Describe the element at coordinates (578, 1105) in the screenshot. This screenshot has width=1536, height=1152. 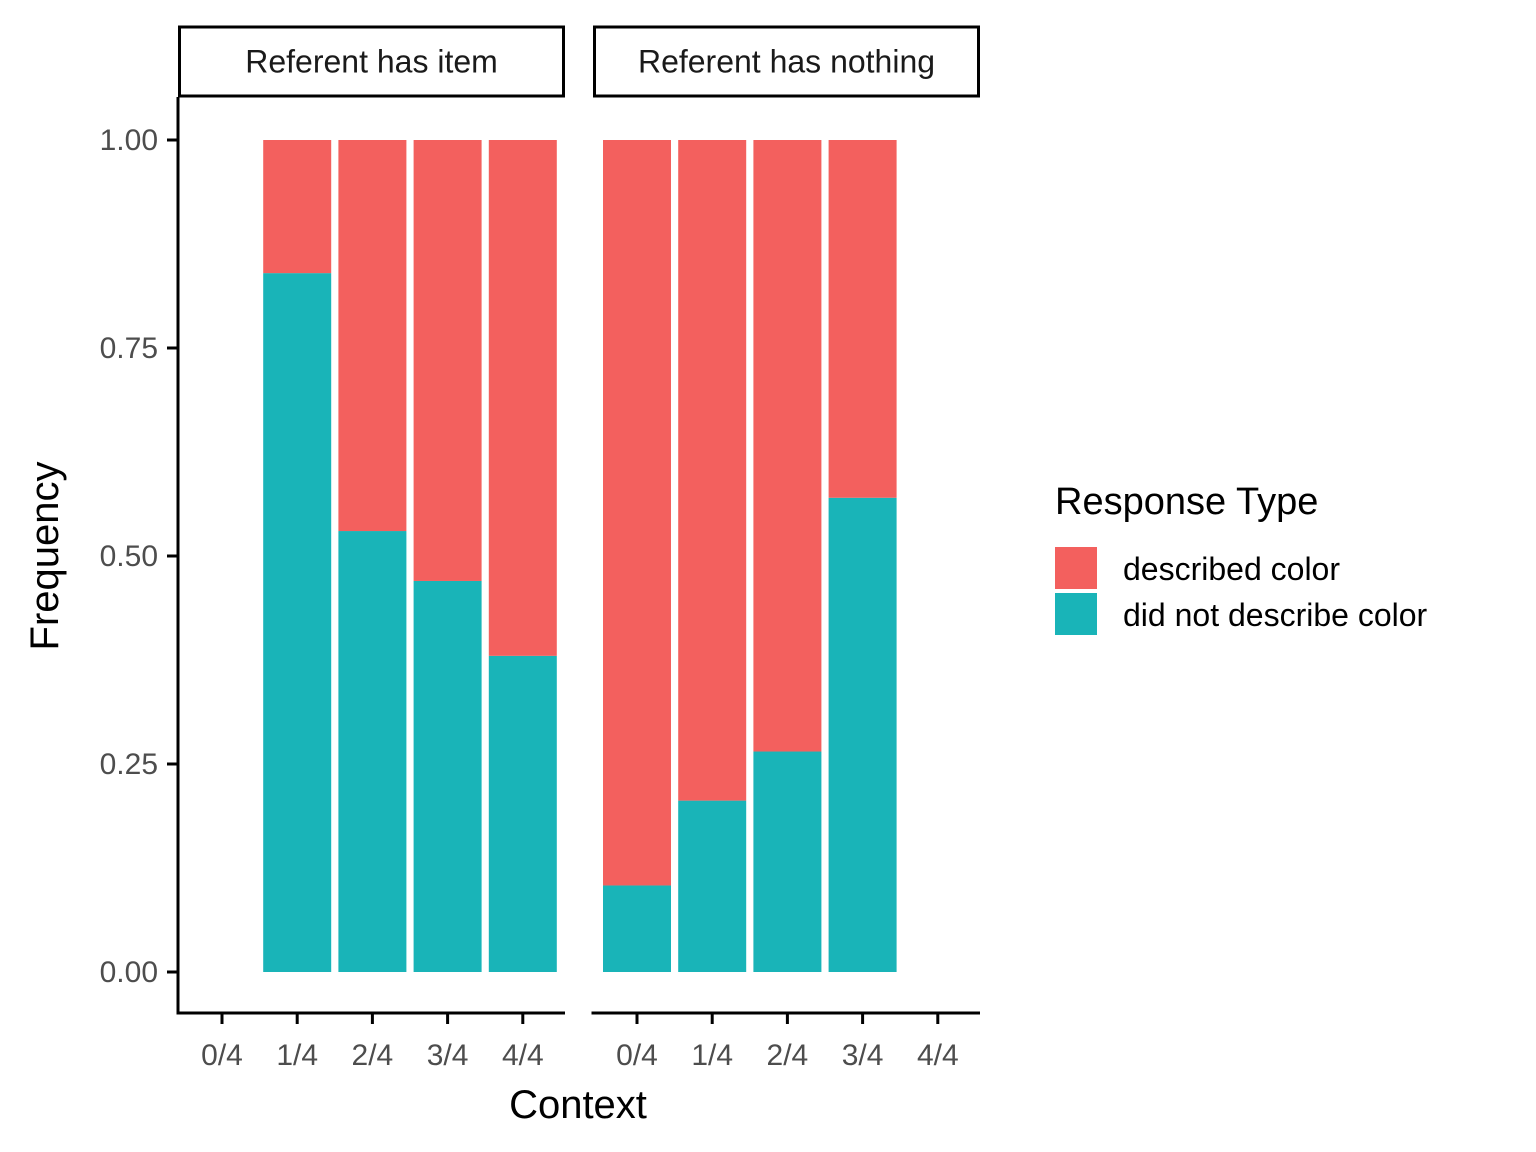
I see `x-axis-title: Context` at that location.